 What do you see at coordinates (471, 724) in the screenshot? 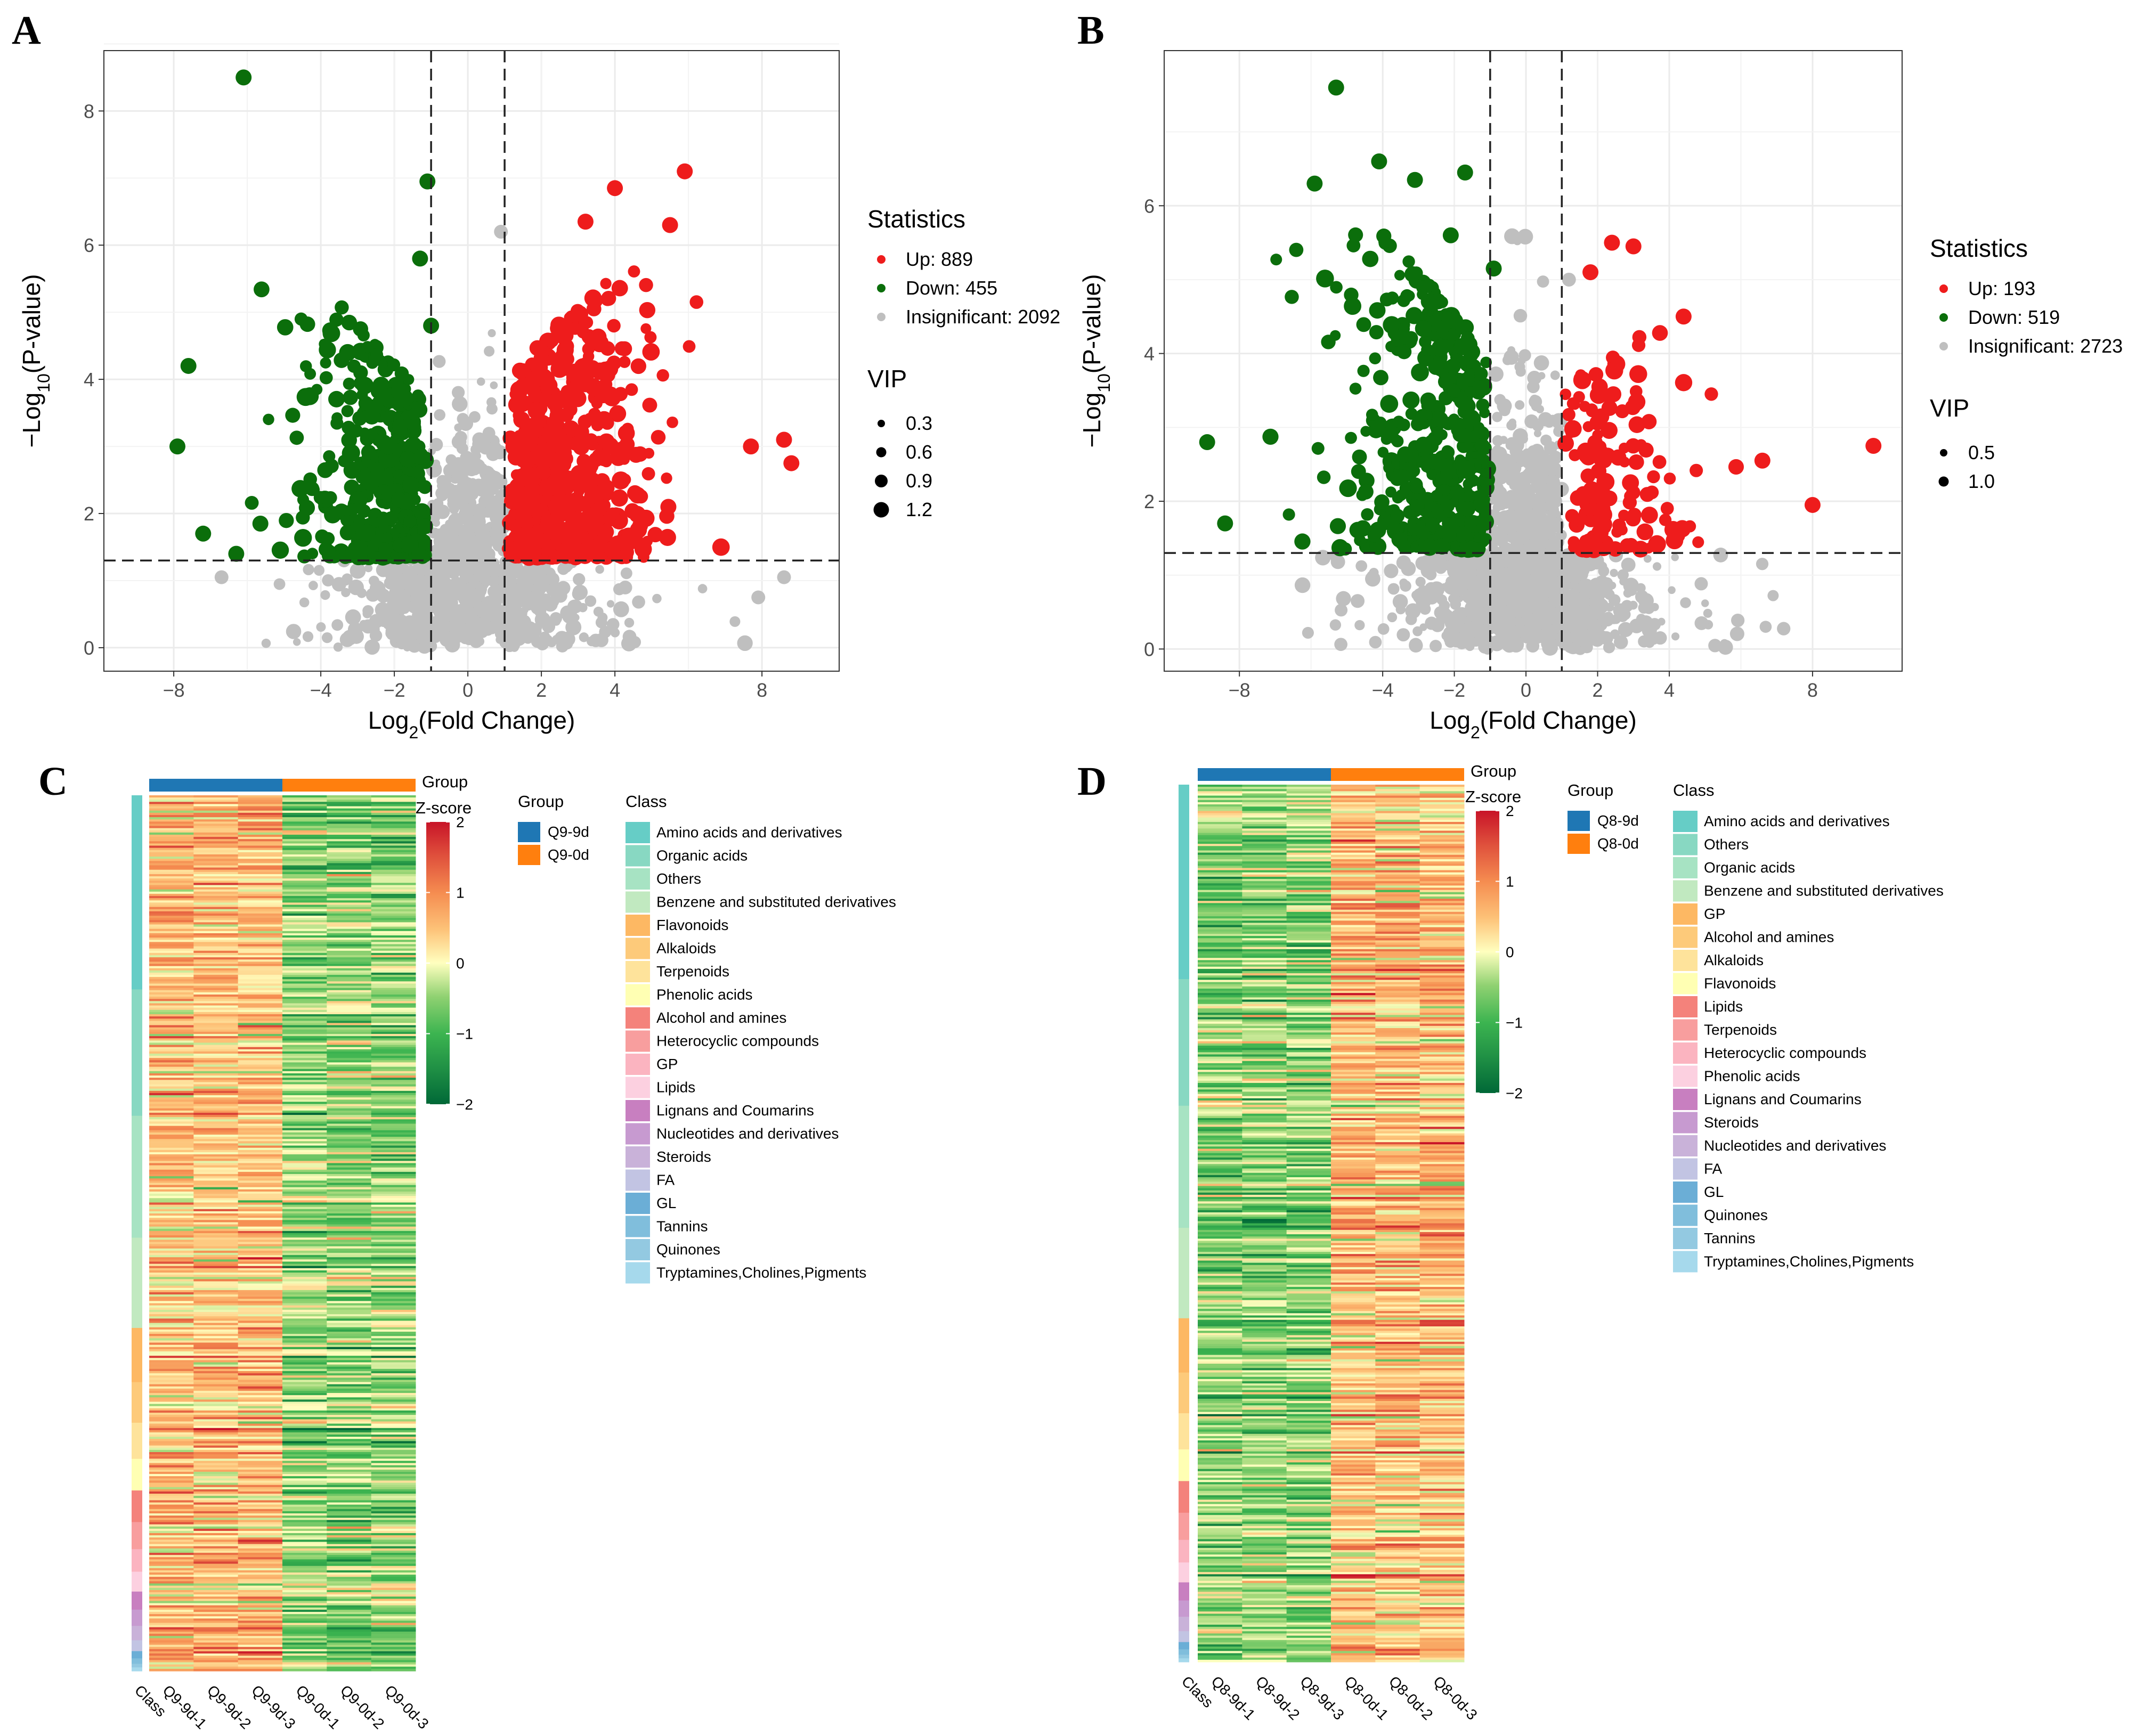
I see `x-axis-title: Log2(Fold Change)` at bounding box center [471, 724].